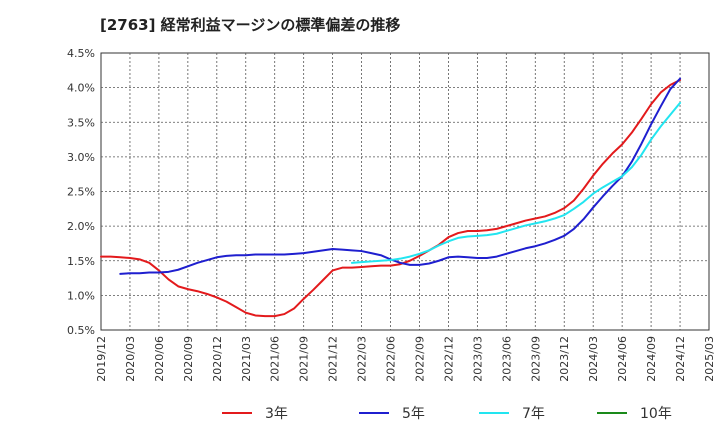 This screenshot has height=440, width=720. What do you see at coordinates (447, 414) in the screenshot?
I see `legend: 3年 5年 7年 10年` at bounding box center [447, 414].